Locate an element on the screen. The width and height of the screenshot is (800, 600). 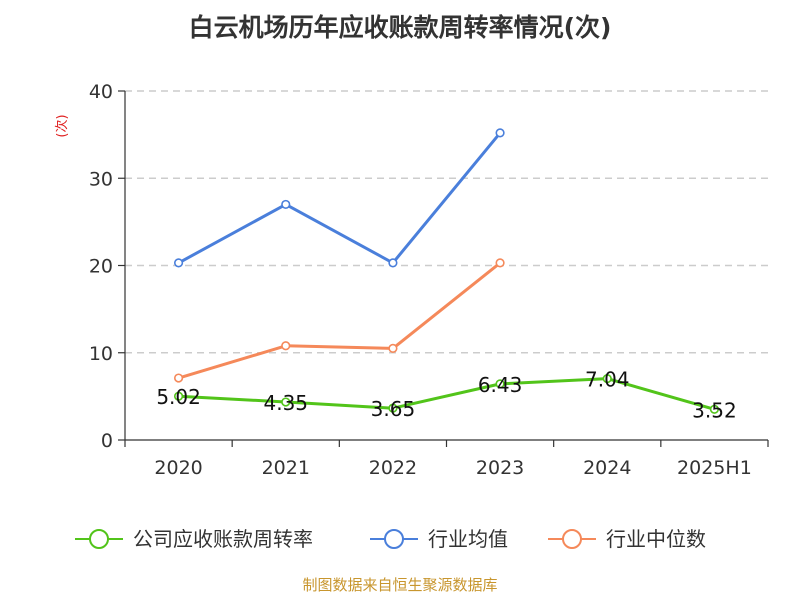
x-tick-label: 2020 is located at coordinates (178, 468).